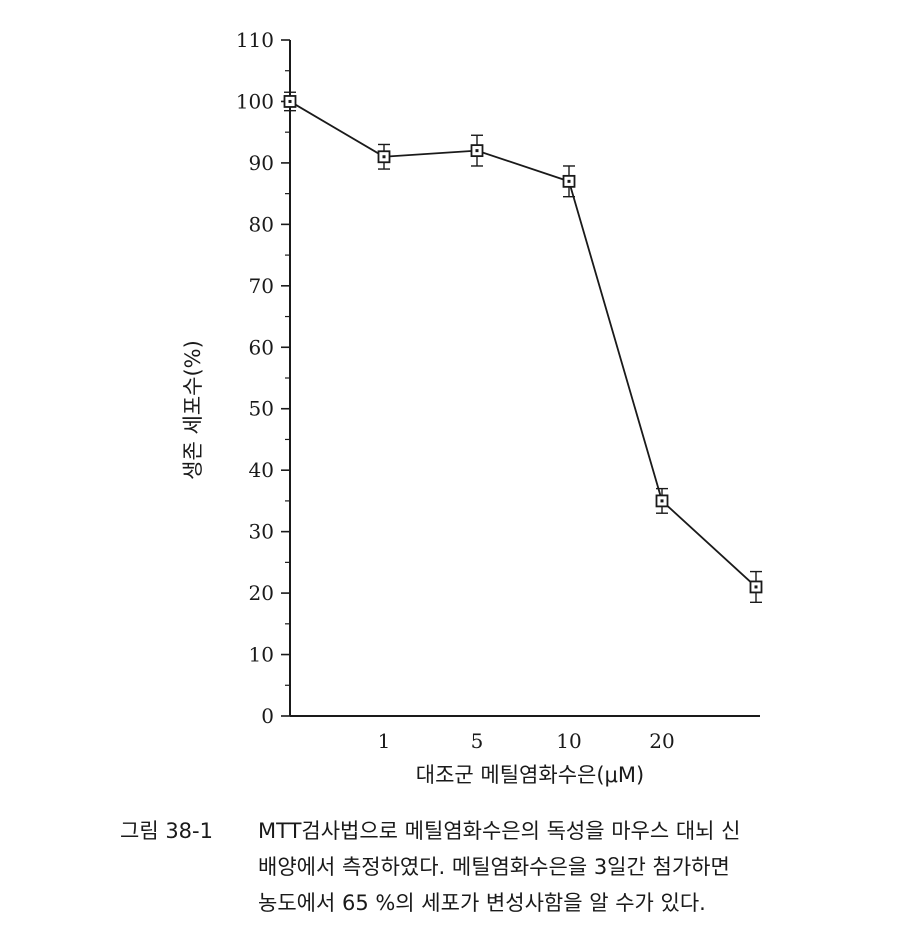 The image size is (911, 926). What do you see at coordinates (526, 741) in the screenshot?
I see `x-ticks: 1 5 10 20` at bounding box center [526, 741].